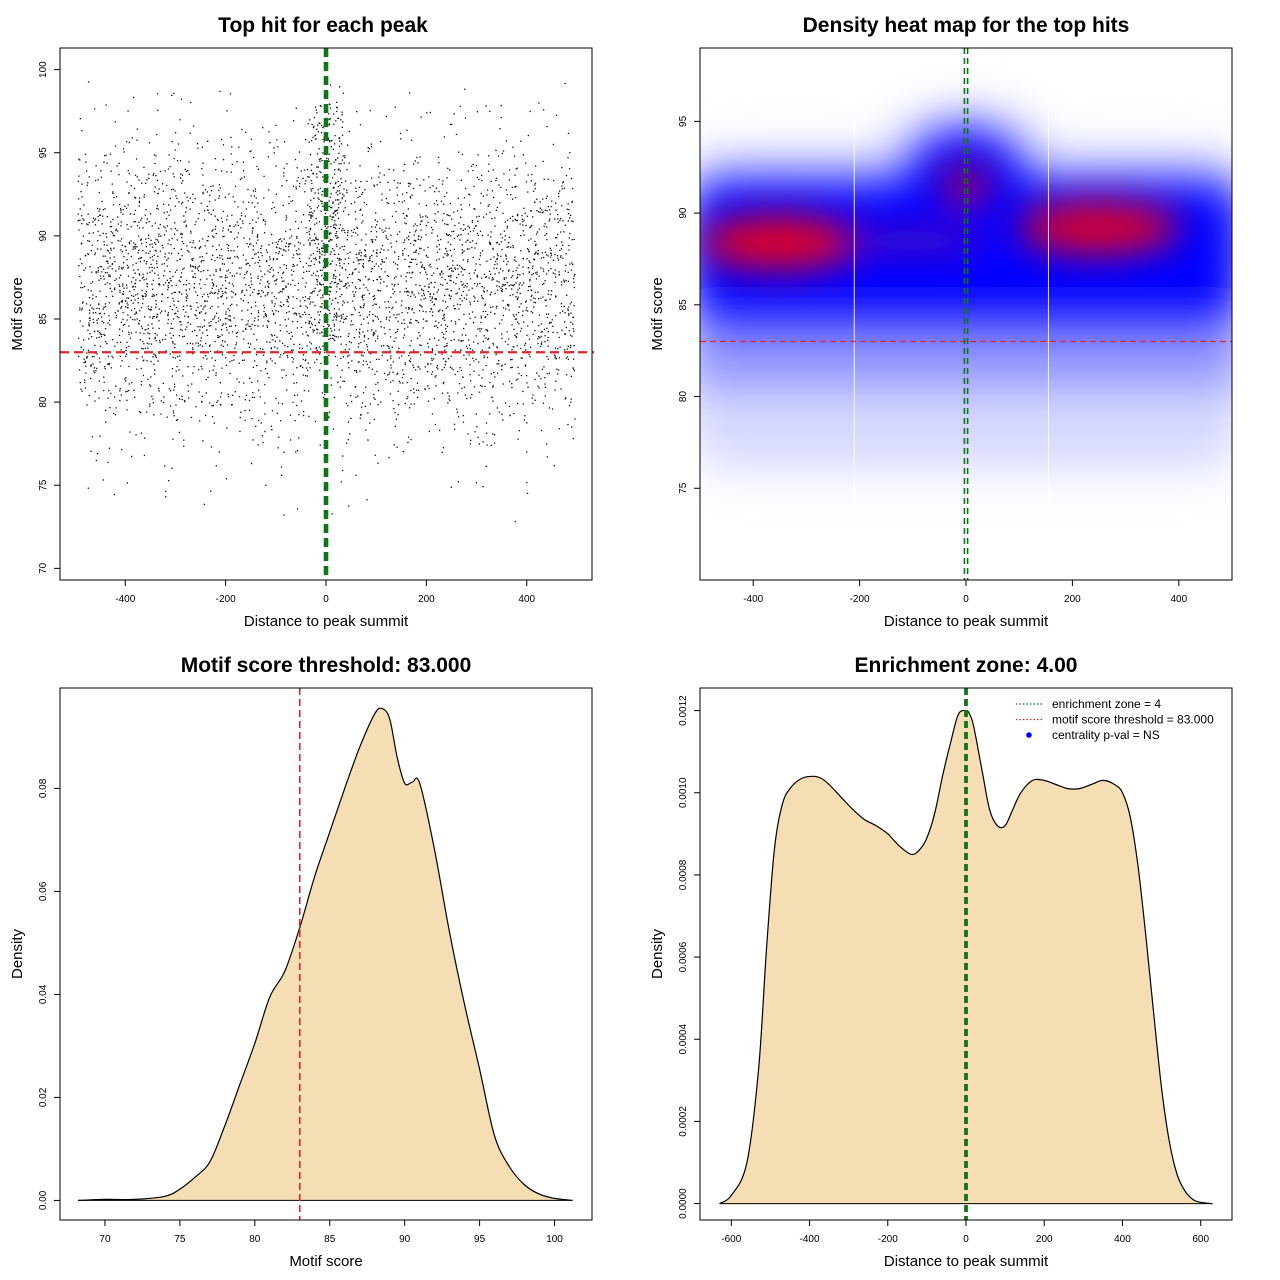 The width and height of the screenshot is (1280, 1280). What do you see at coordinates (426, 599) in the screenshot?
I see `scatter-x-tick-label: 200` at bounding box center [426, 599].